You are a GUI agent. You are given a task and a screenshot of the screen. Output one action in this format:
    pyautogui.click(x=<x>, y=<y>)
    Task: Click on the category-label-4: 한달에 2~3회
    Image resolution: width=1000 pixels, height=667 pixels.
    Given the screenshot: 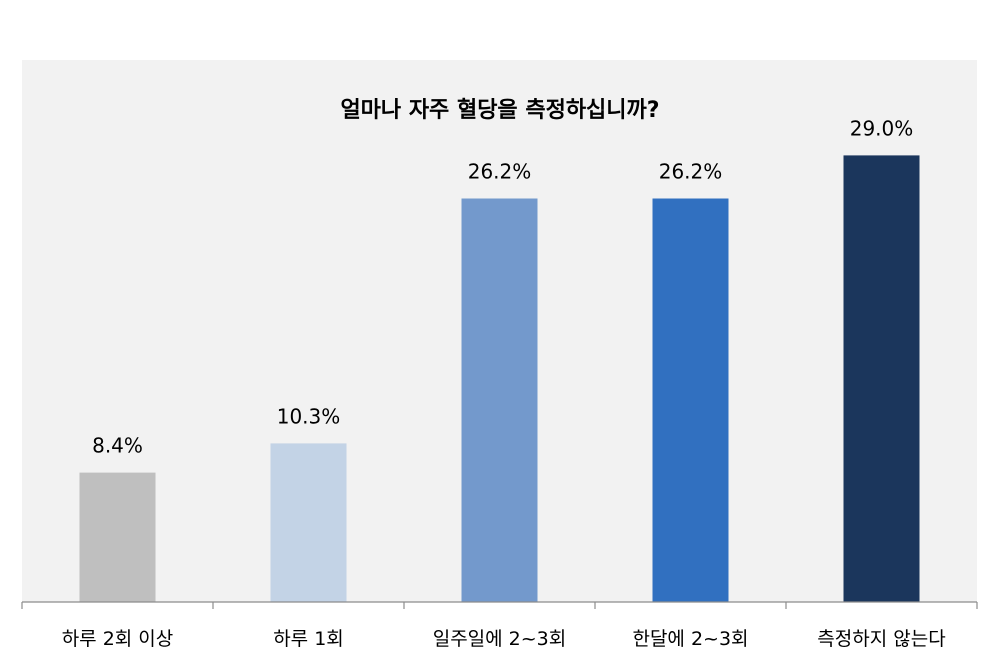 What is the action you would take?
    pyautogui.click(x=690, y=639)
    